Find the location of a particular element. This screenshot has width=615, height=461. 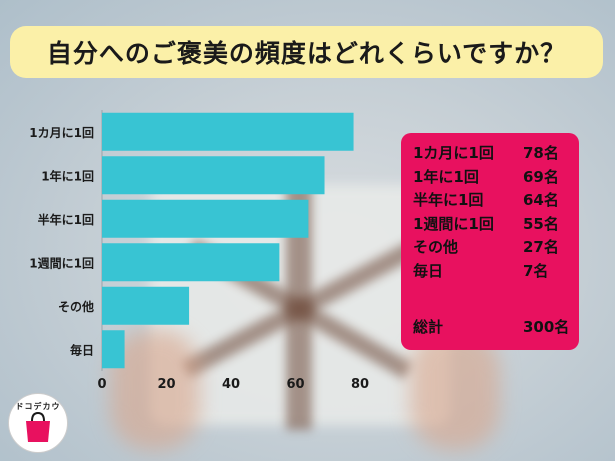

summary-total-row-count: 300名 is located at coordinates (546, 327).